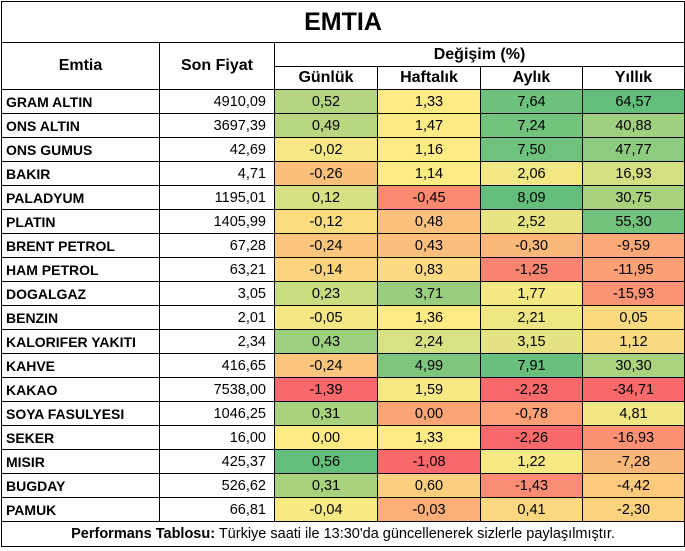  I want to click on weekly-change-cell: 1,33, so click(429, 101).